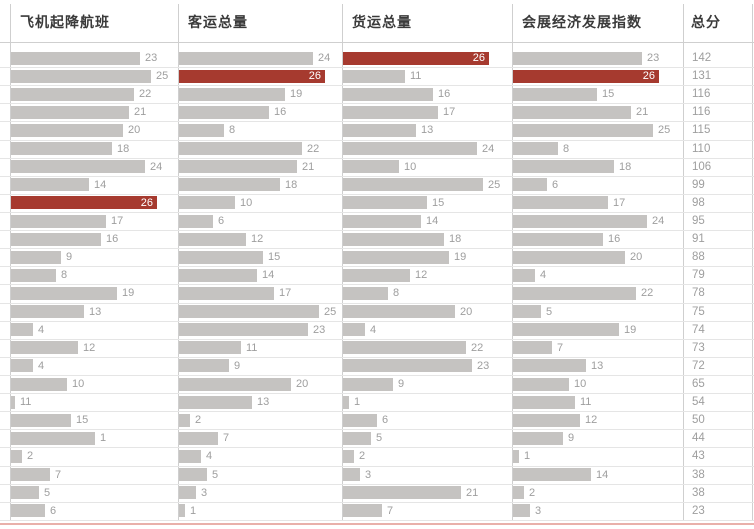 Image resolution: width=754 pixels, height=529 pixels. Describe the element at coordinates (377, 349) in the screenshot. I see `table-row: 12 11 22 7 73` at that location.